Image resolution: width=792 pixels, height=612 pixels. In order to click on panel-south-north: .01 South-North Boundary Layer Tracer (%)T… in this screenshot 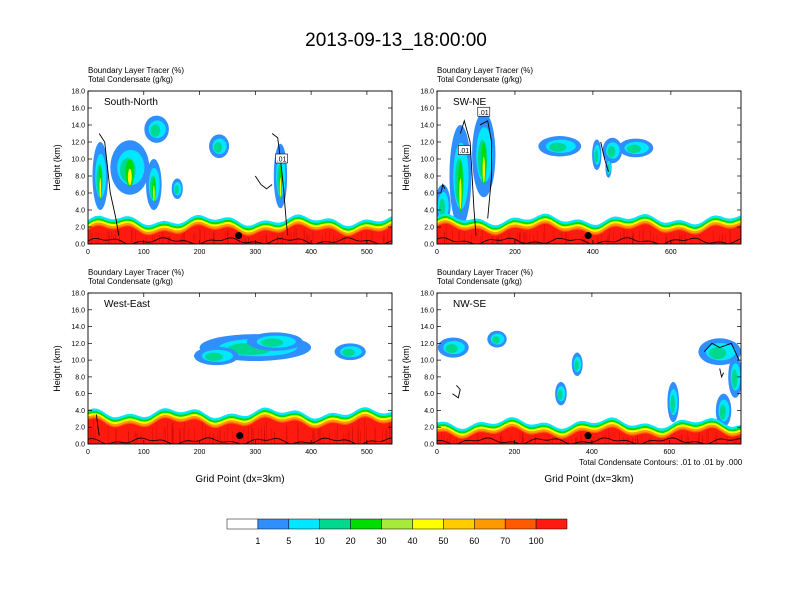, I will do `click(222, 161)`.